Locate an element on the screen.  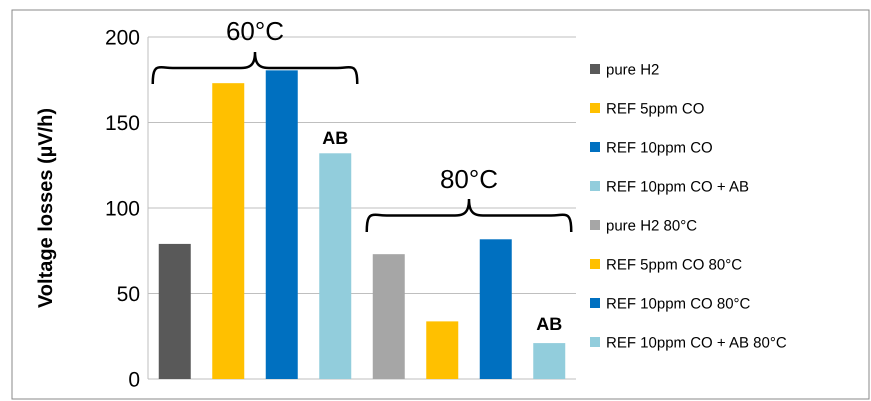
legend-label: REF 5ppm CO is located at coordinates (655, 109).